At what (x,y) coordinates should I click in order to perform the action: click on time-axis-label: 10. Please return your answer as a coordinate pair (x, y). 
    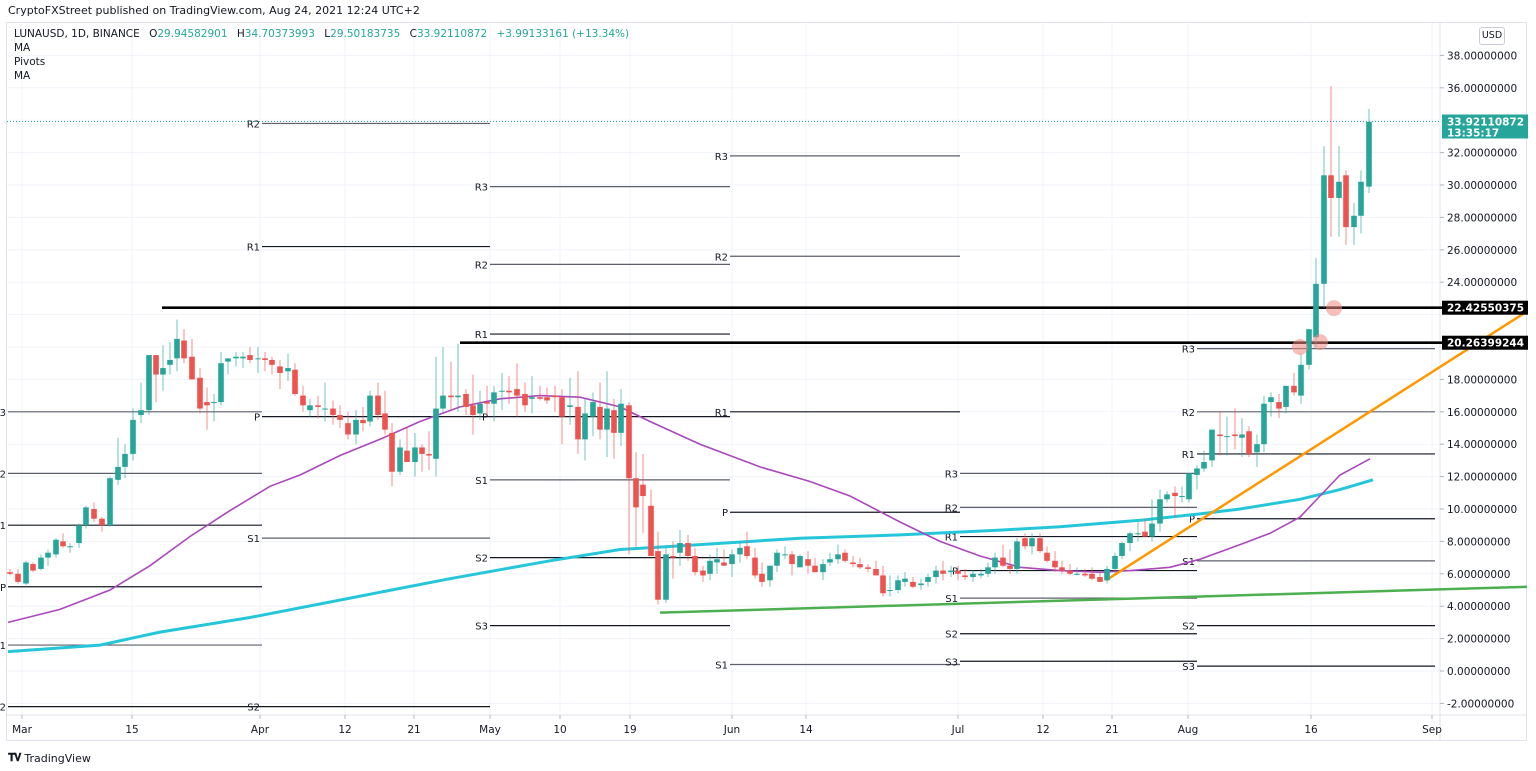
    Looking at the image, I should click on (559, 730).